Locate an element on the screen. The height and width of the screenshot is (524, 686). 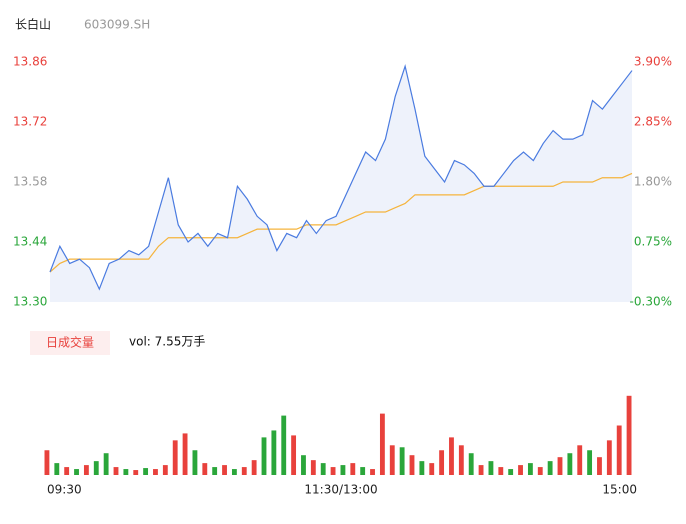
y-tick-label: 13.58 is located at coordinates (30, 182).